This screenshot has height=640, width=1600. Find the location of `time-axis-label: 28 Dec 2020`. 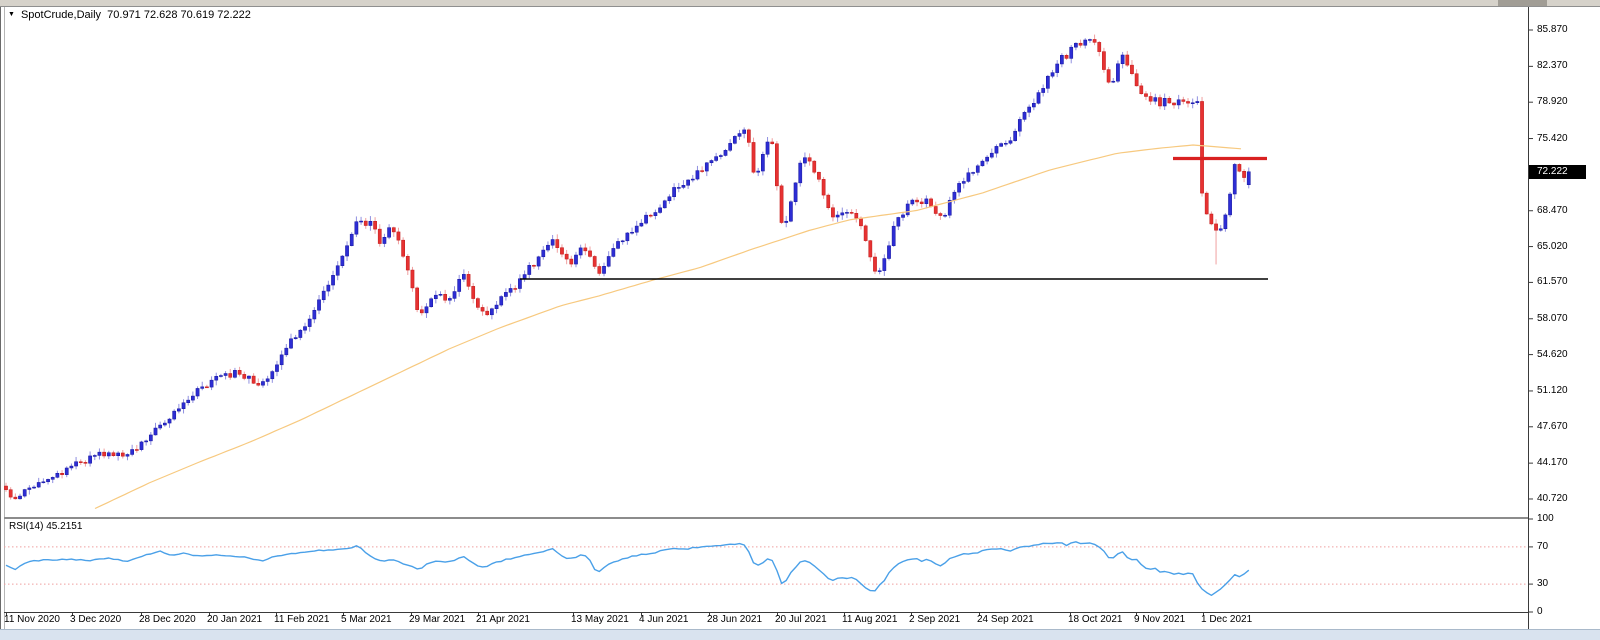

time-axis-label: 28 Dec 2020 is located at coordinates (167, 619).